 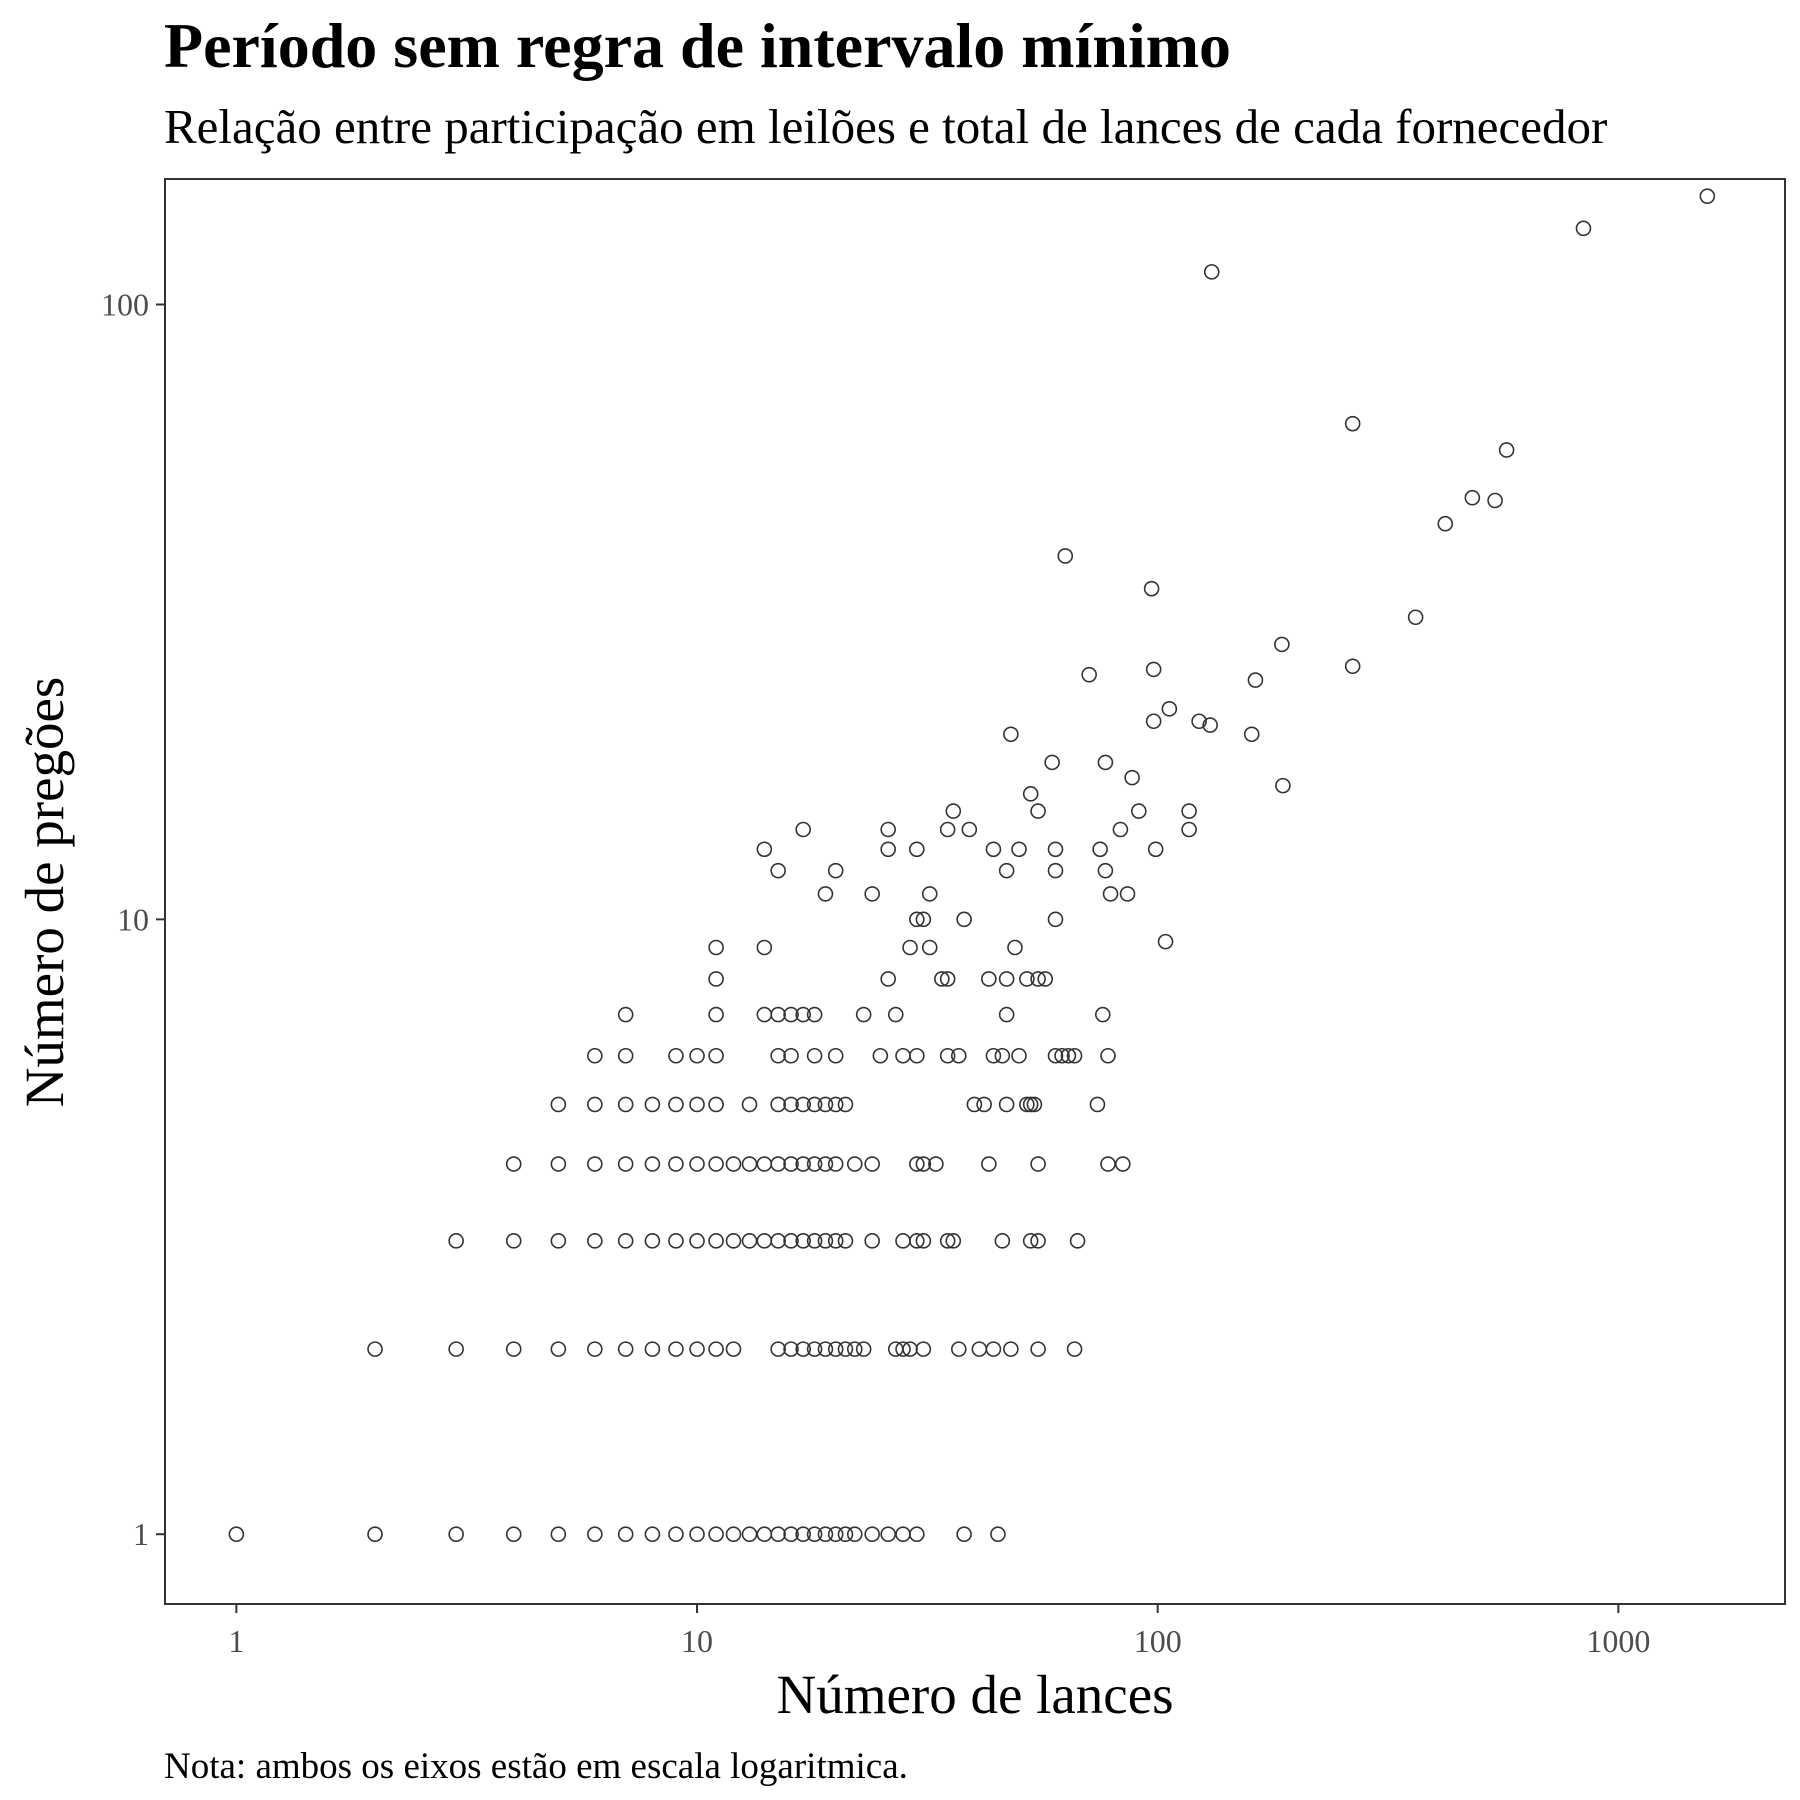 I want to click on y-axis-title: Número de pregões, so click(x=44, y=892).